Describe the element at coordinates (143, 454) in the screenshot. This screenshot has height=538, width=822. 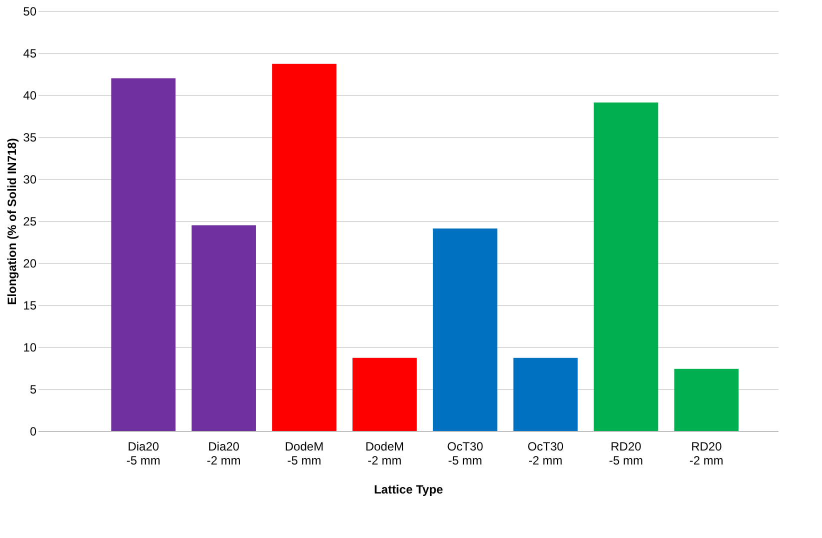
I see `x-tick-label: Dia20 -5 mm` at that location.